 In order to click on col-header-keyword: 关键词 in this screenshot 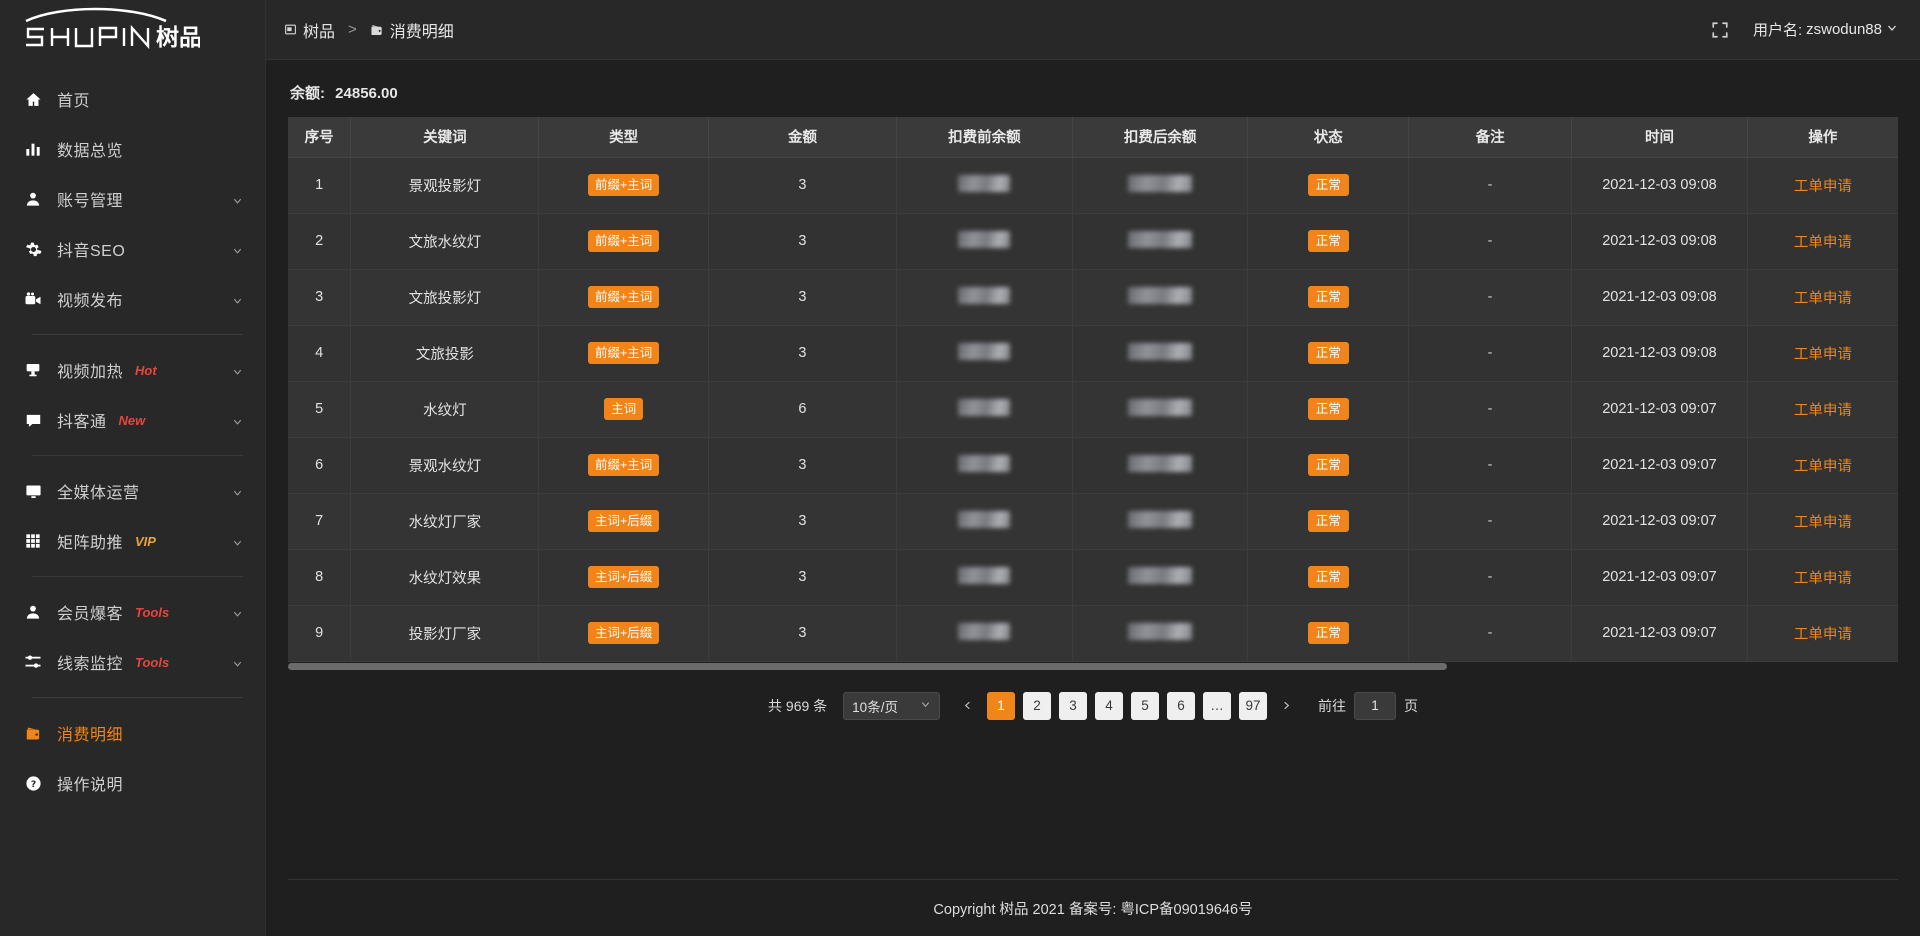, I will do `click(445, 137)`.